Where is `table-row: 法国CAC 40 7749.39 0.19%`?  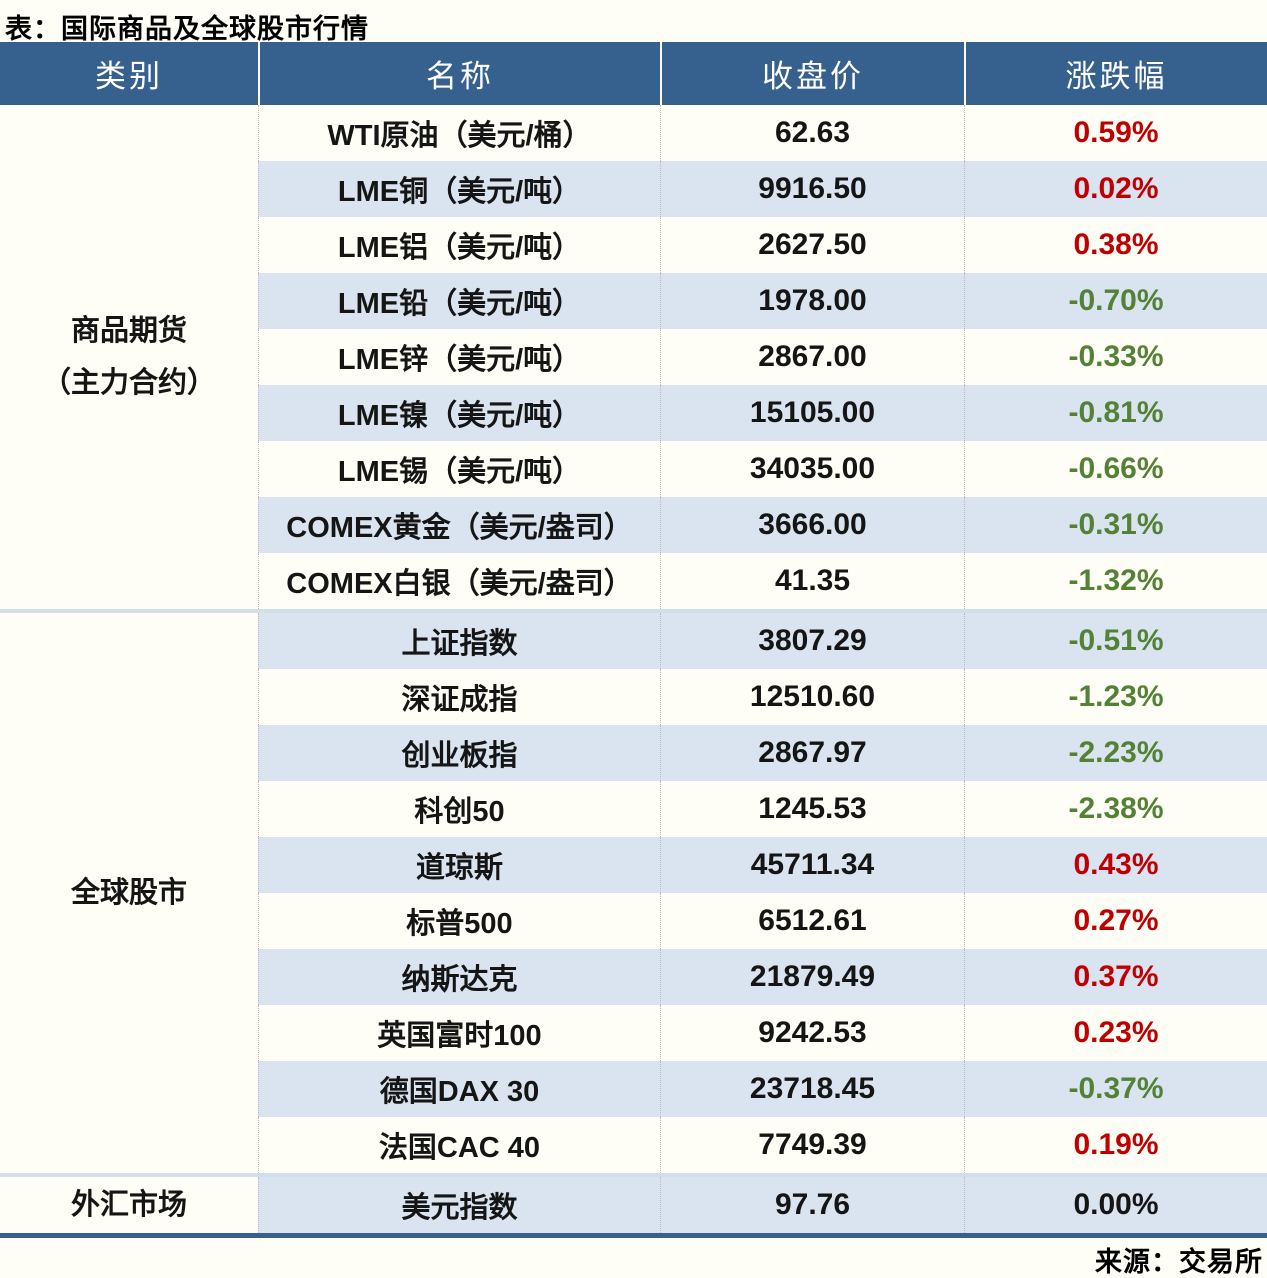 table-row: 法国CAC 40 7749.39 0.19% is located at coordinates (633, 1145).